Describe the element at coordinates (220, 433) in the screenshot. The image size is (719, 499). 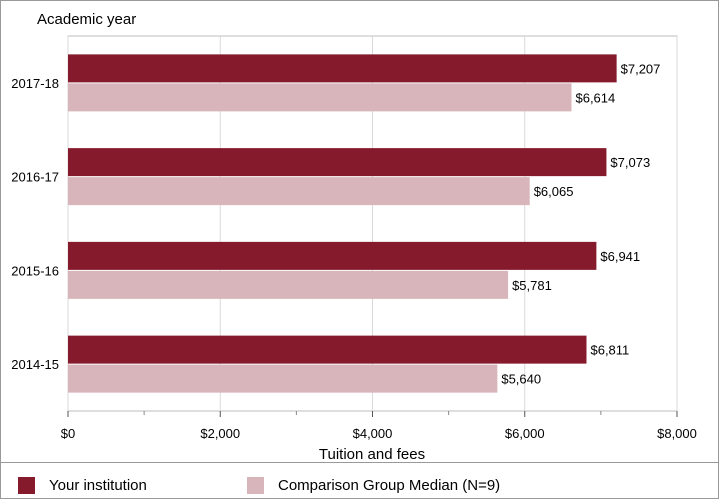
I see `x-tick-label: $2,000` at that location.